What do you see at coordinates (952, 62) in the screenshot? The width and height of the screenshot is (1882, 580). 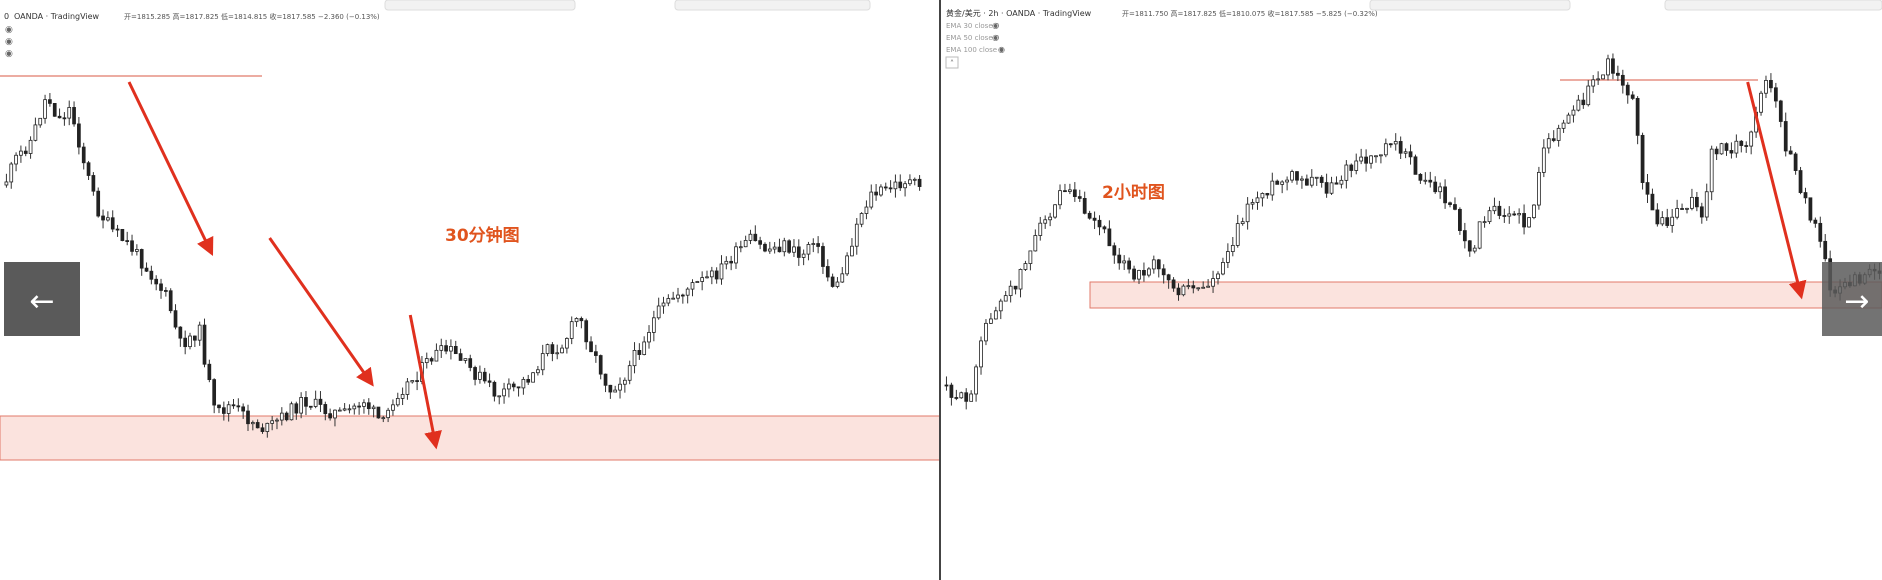 I see `collapse-legend-button` at bounding box center [952, 62].